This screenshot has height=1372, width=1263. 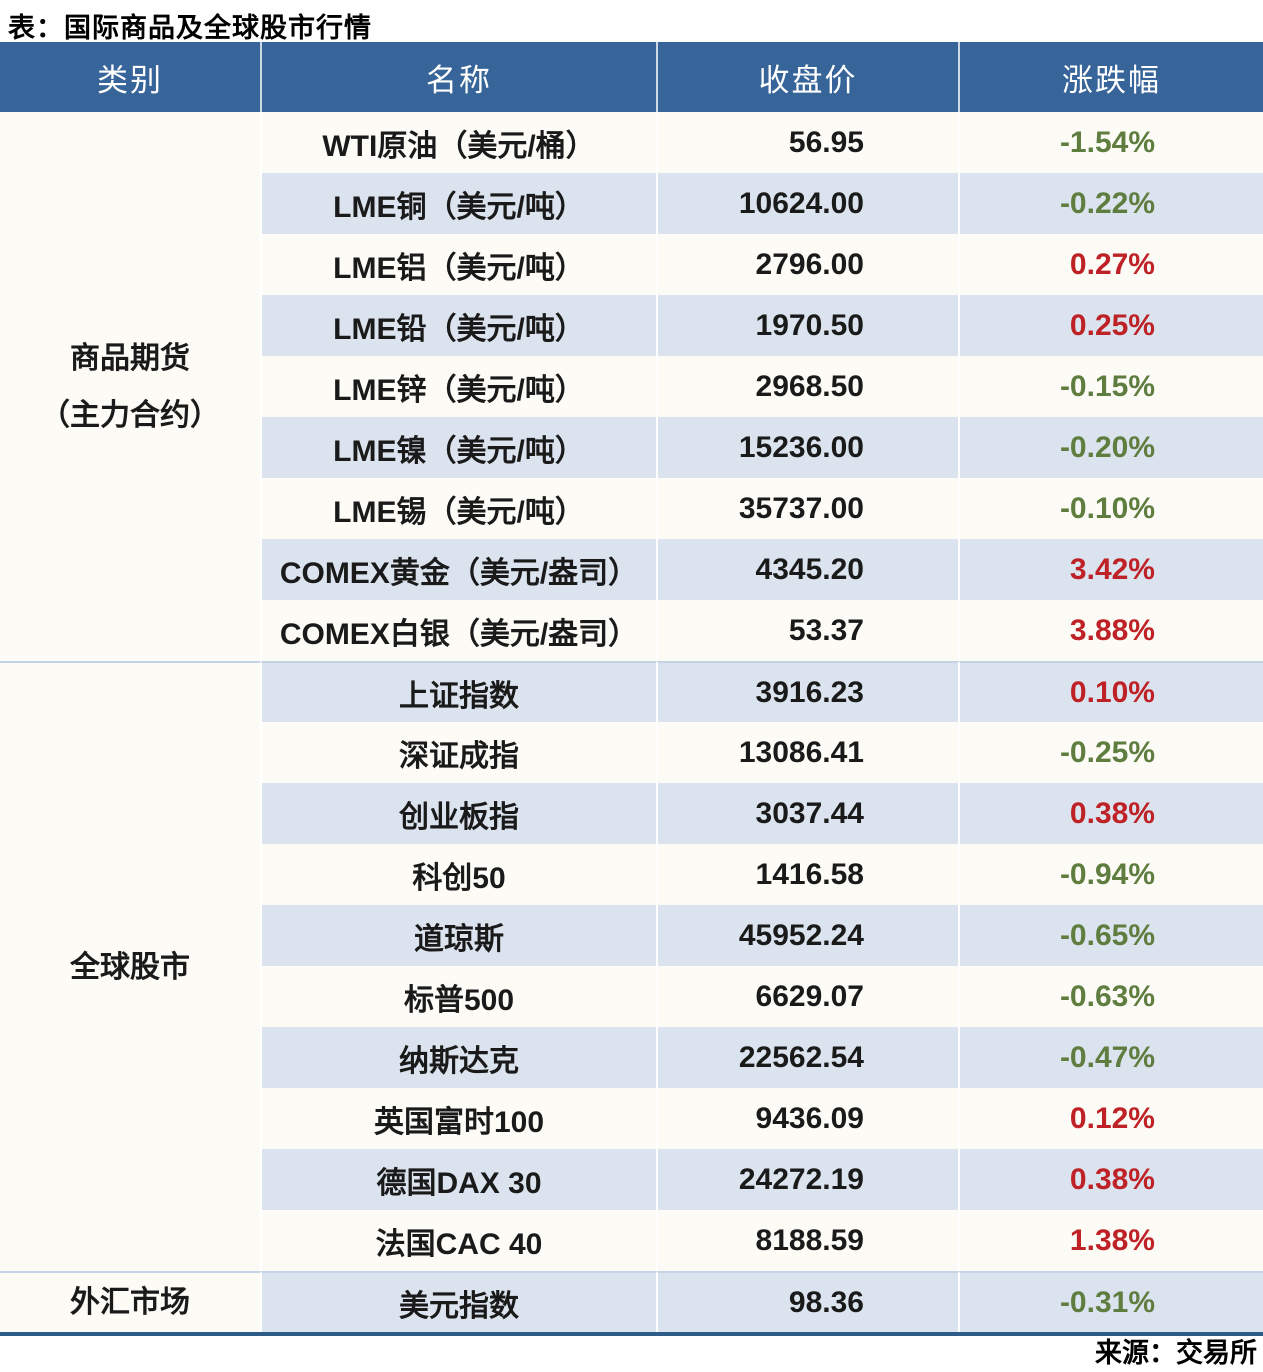 I want to click on instrument-name-cell: LME铝（美元/吨）, so click(x=458, y=264).